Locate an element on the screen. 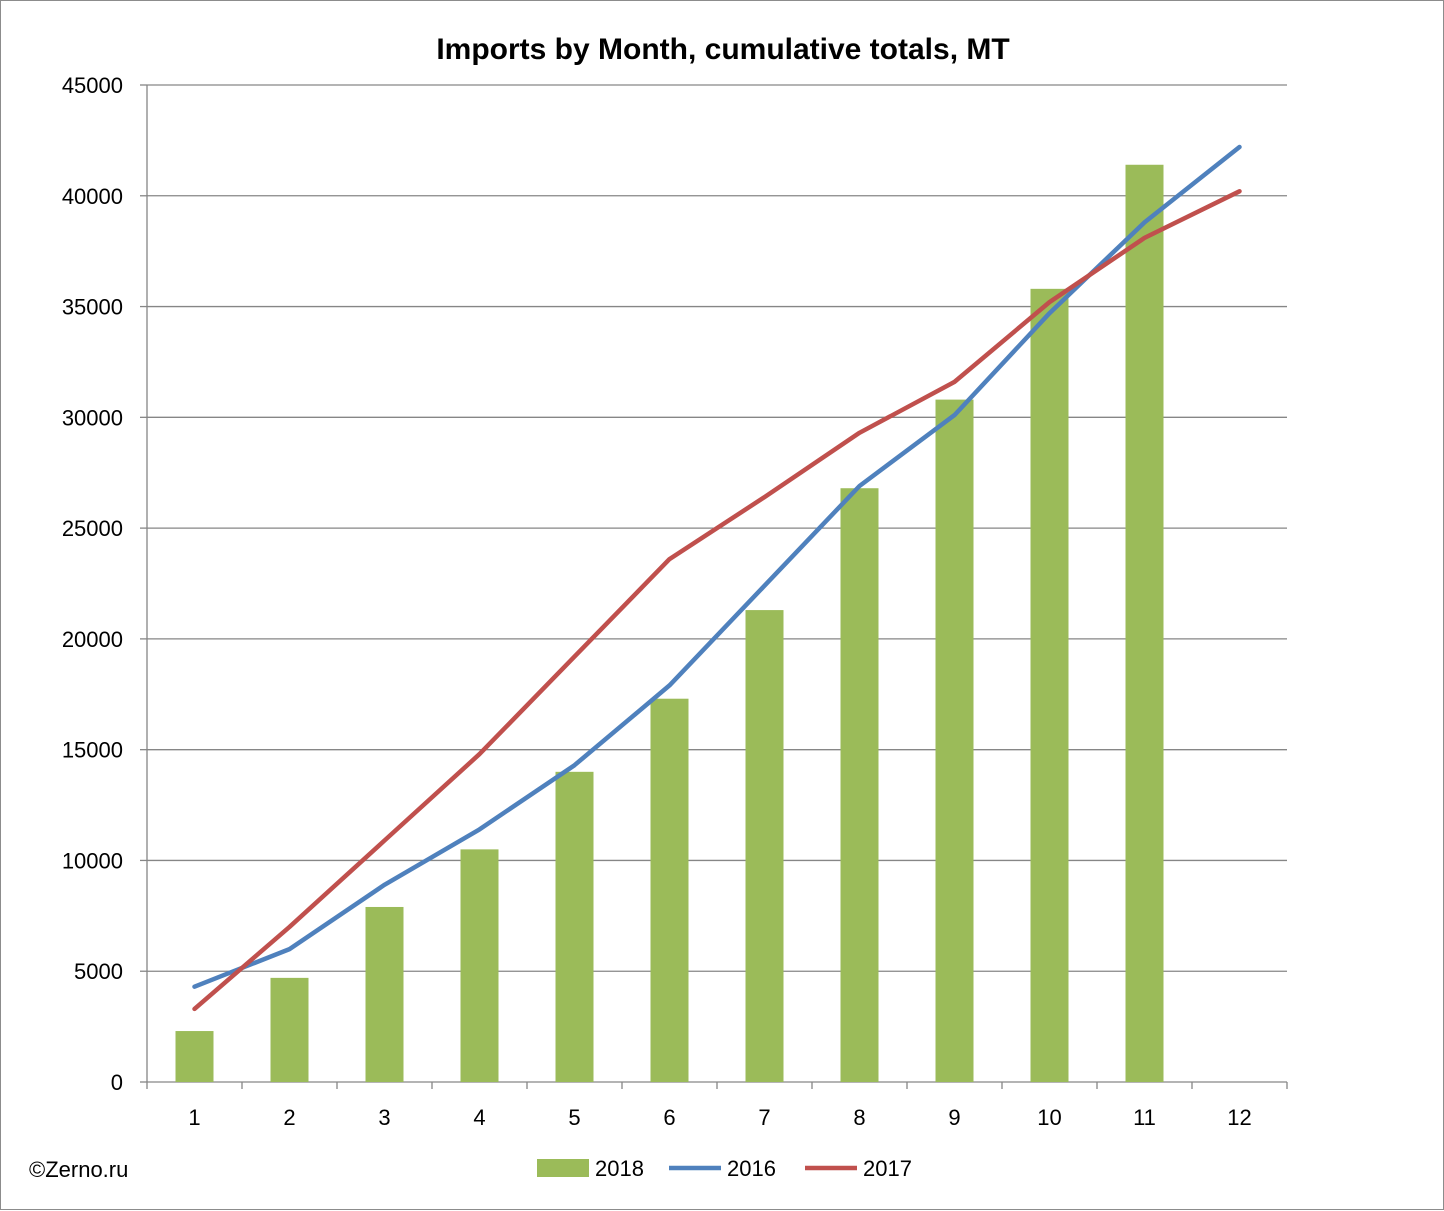  x-tick-label-2: 2 is located at coordinates (289, 1117).